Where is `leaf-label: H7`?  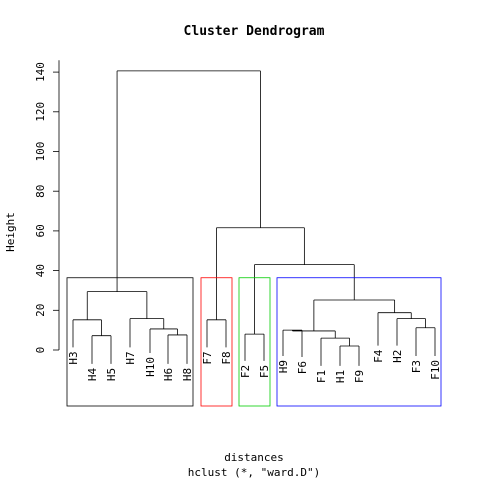
leaf-label: H7 is located at coordinates (130, 357).